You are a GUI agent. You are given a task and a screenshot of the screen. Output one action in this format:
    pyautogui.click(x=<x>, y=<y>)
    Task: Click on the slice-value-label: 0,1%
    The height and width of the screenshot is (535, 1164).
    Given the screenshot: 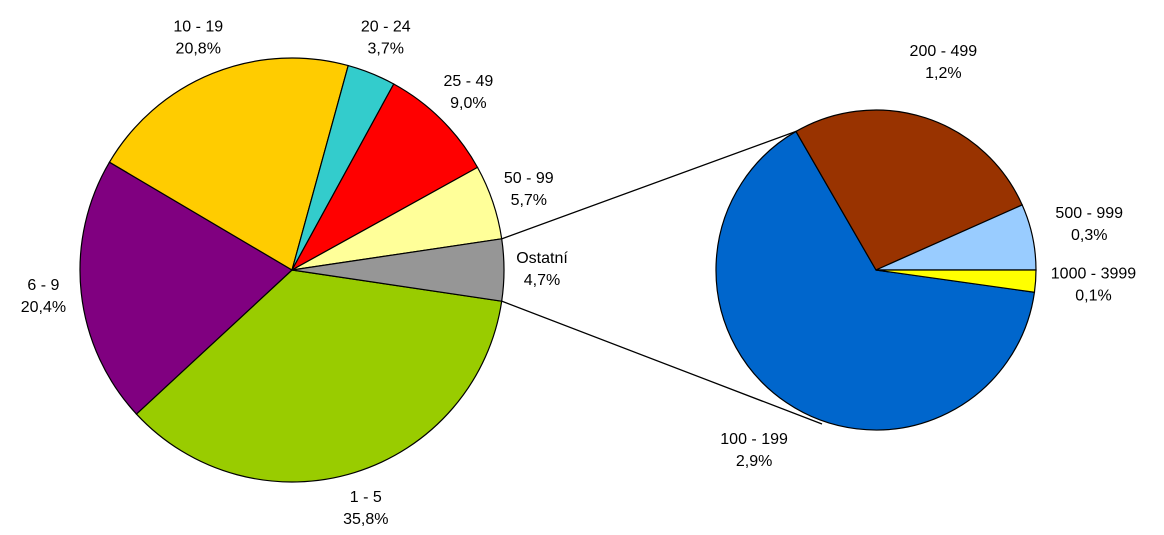 What is the action you would take?
    pyautogui.click(x=1093, y=295)
    